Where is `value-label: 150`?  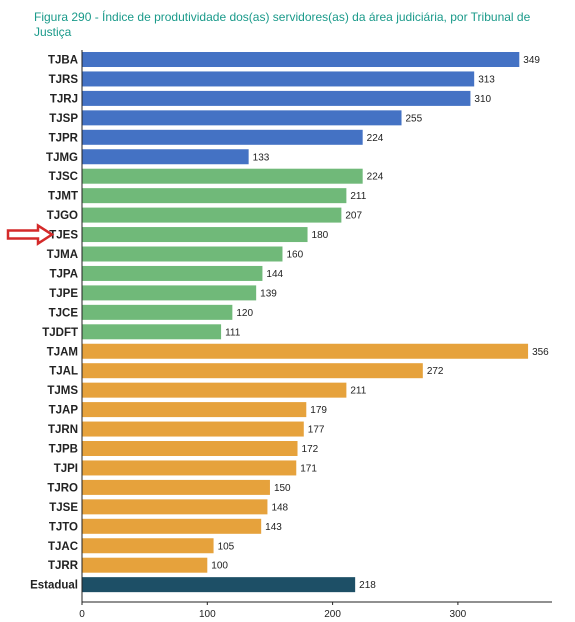
value-label: 150 is located at coordinates (282, 488).